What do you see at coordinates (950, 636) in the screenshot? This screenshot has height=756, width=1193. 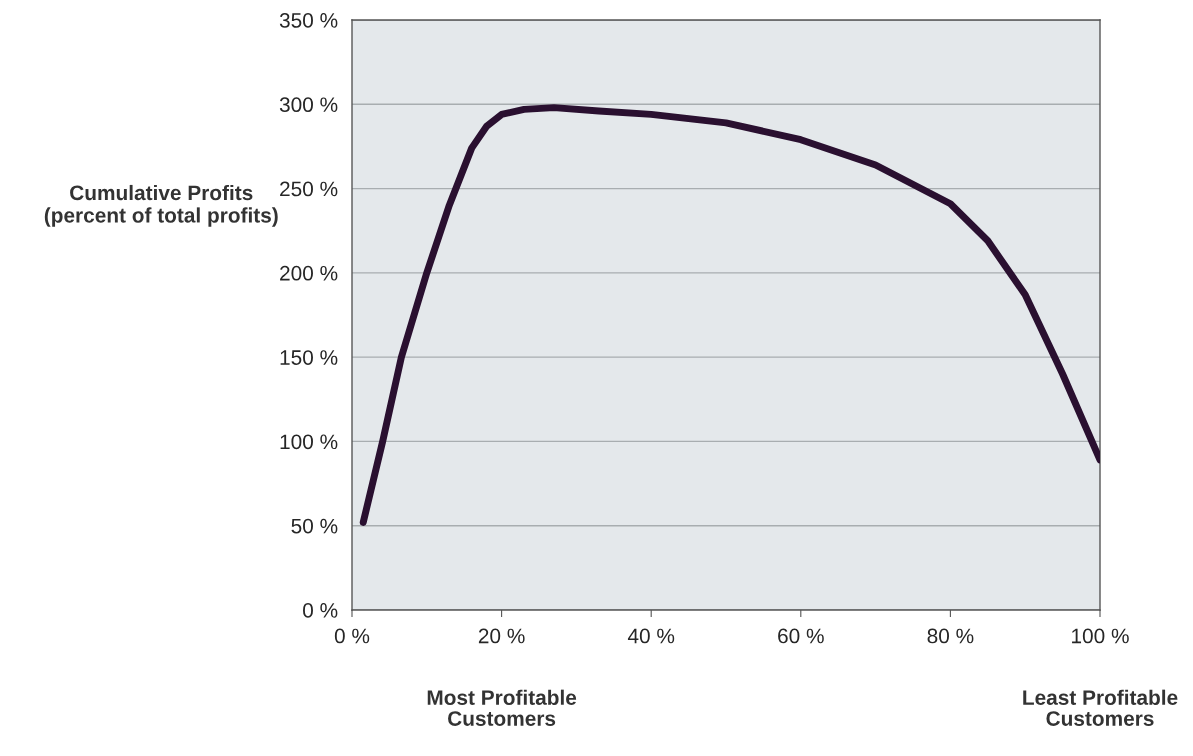 I see `x-tick-label: 80 %` at bounding box center [950, 636].